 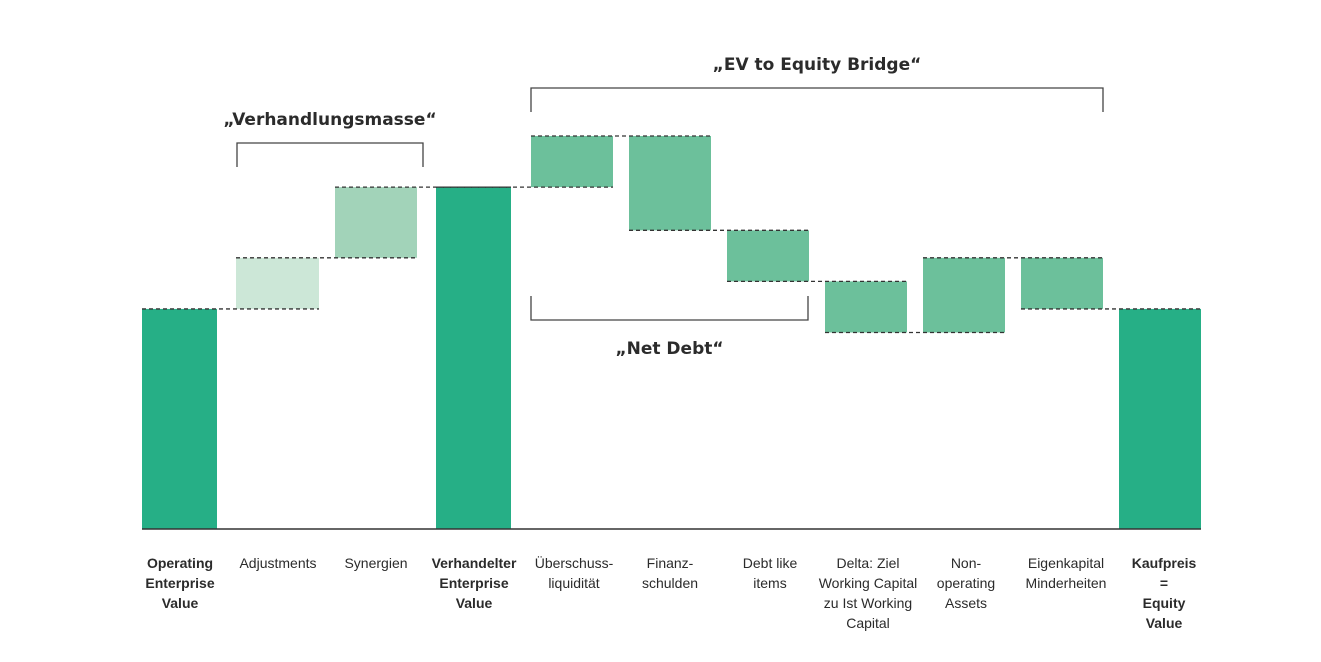 I want to click on category-label-4: Verhandelter Enterprise Value, so click(x=474, y=583).